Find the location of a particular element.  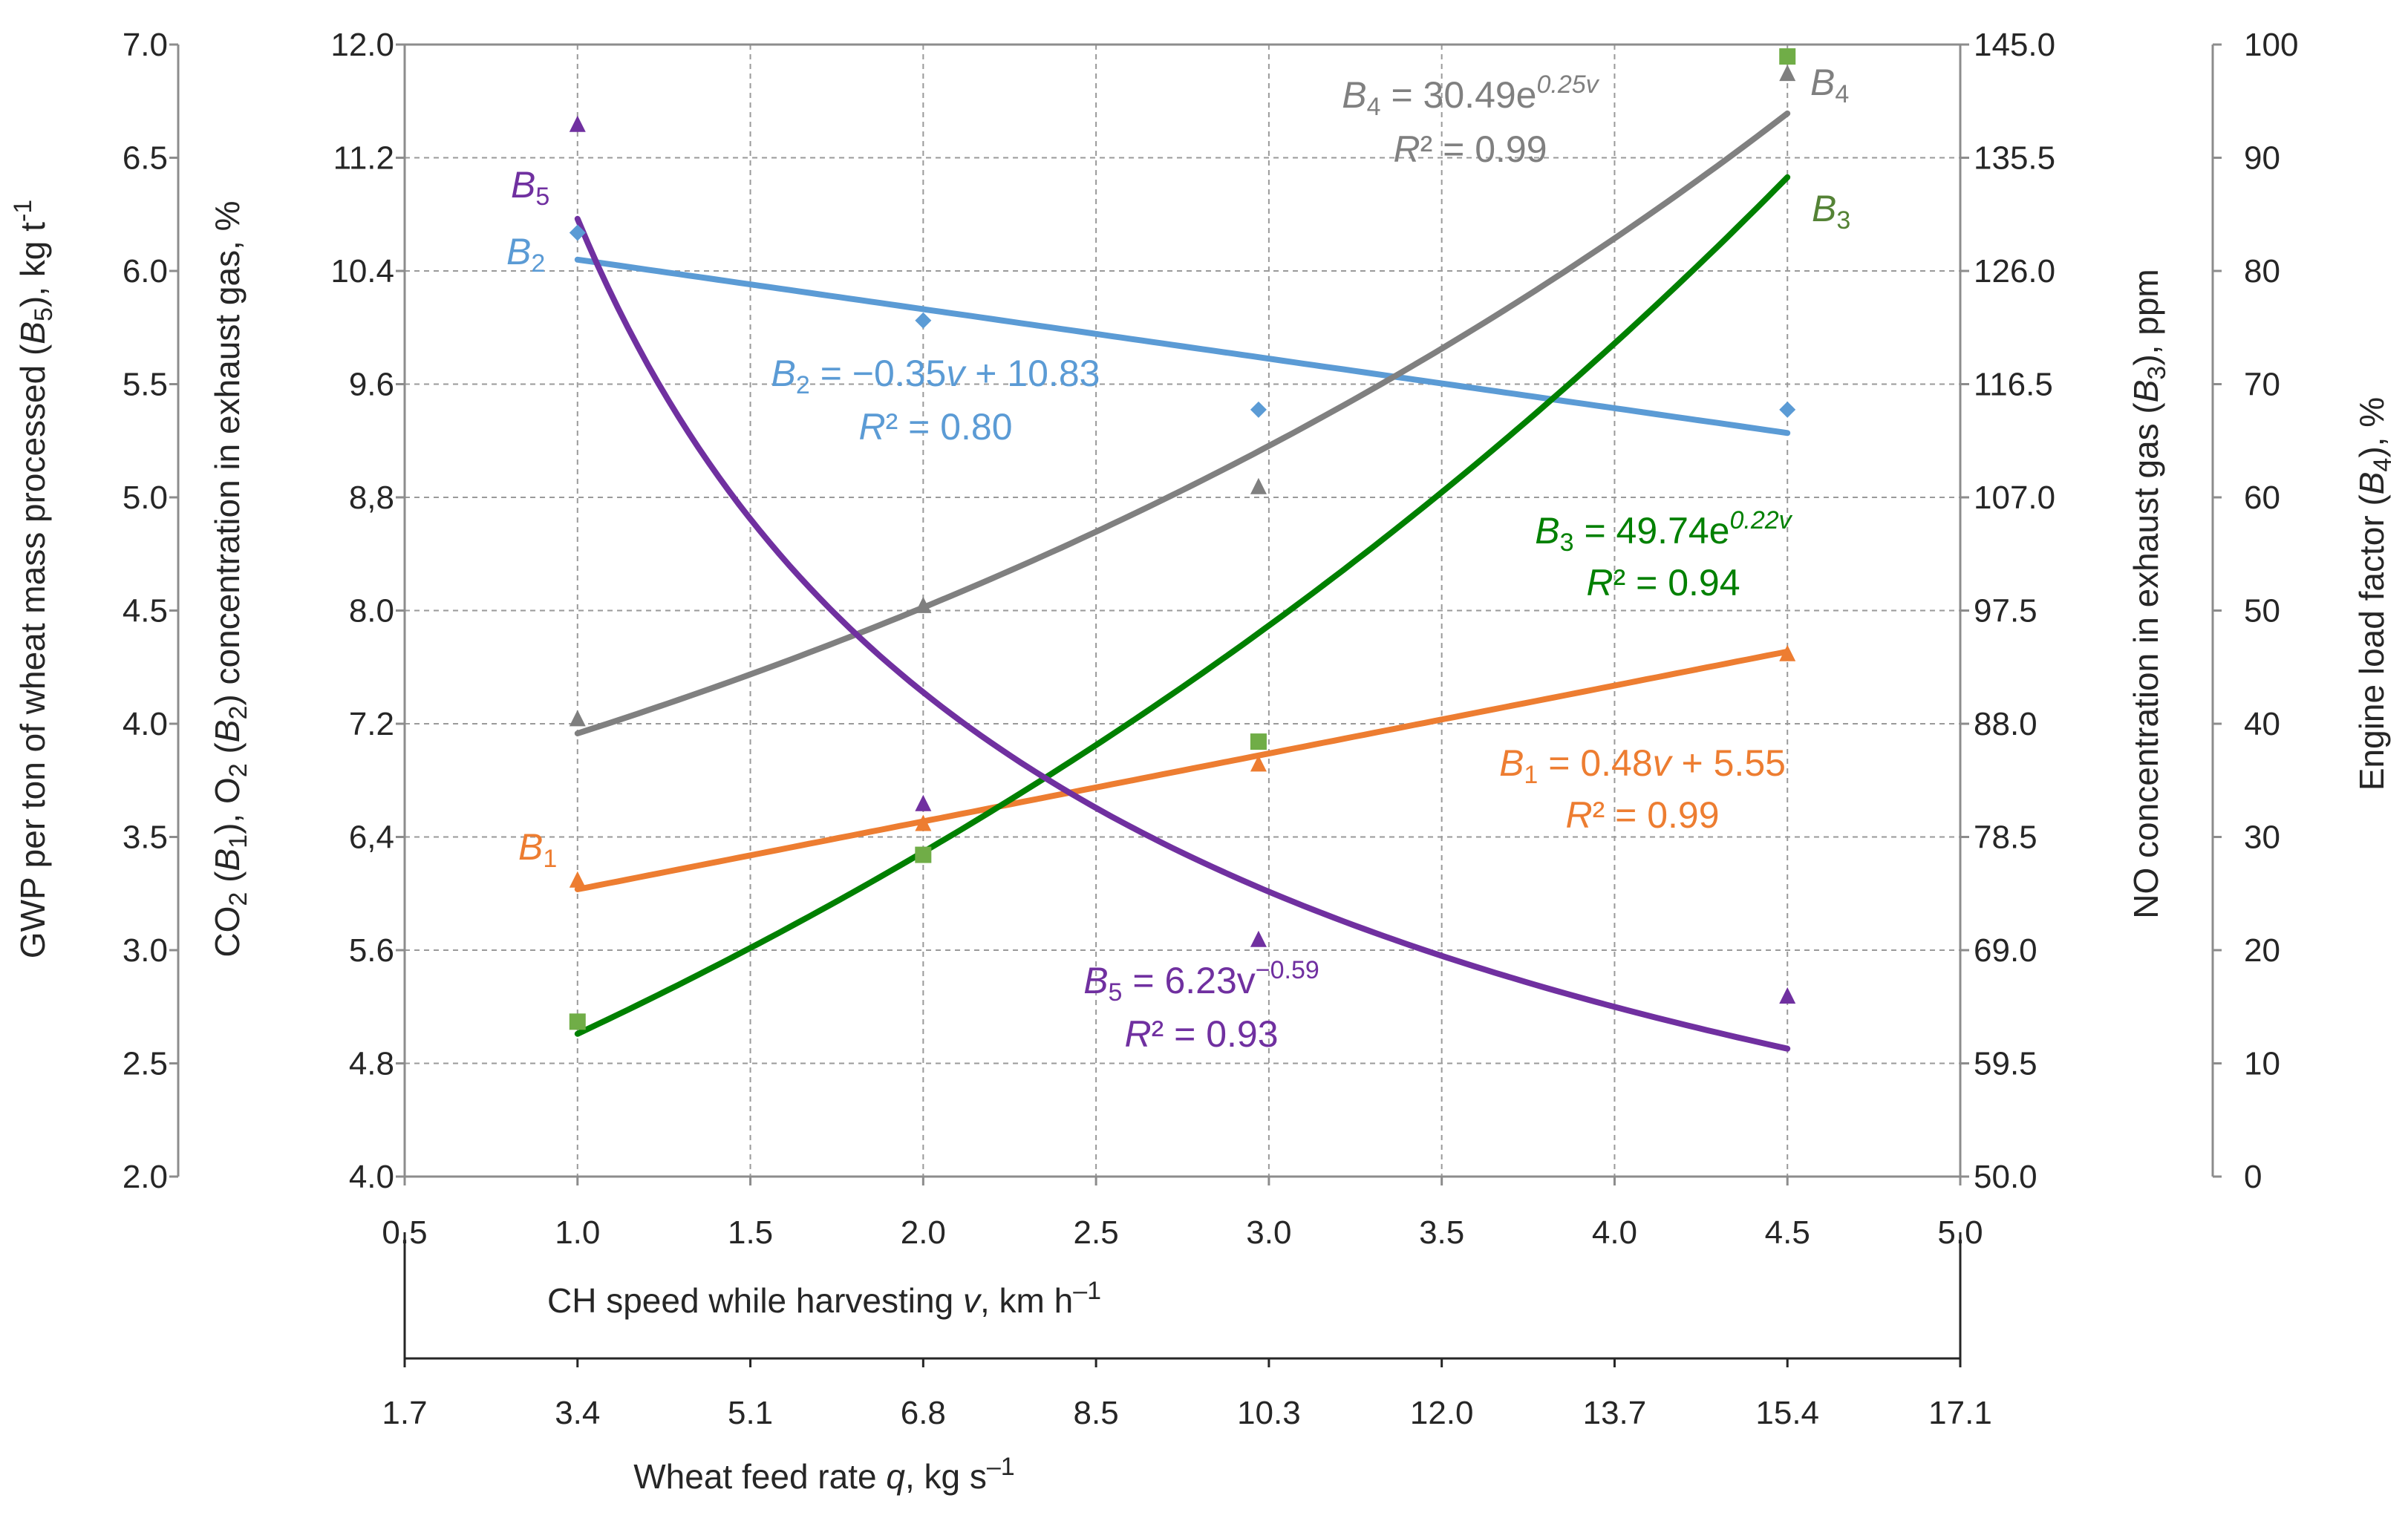

y-gwp-tick-label: 3.5 is located at coordinates (145, 838).